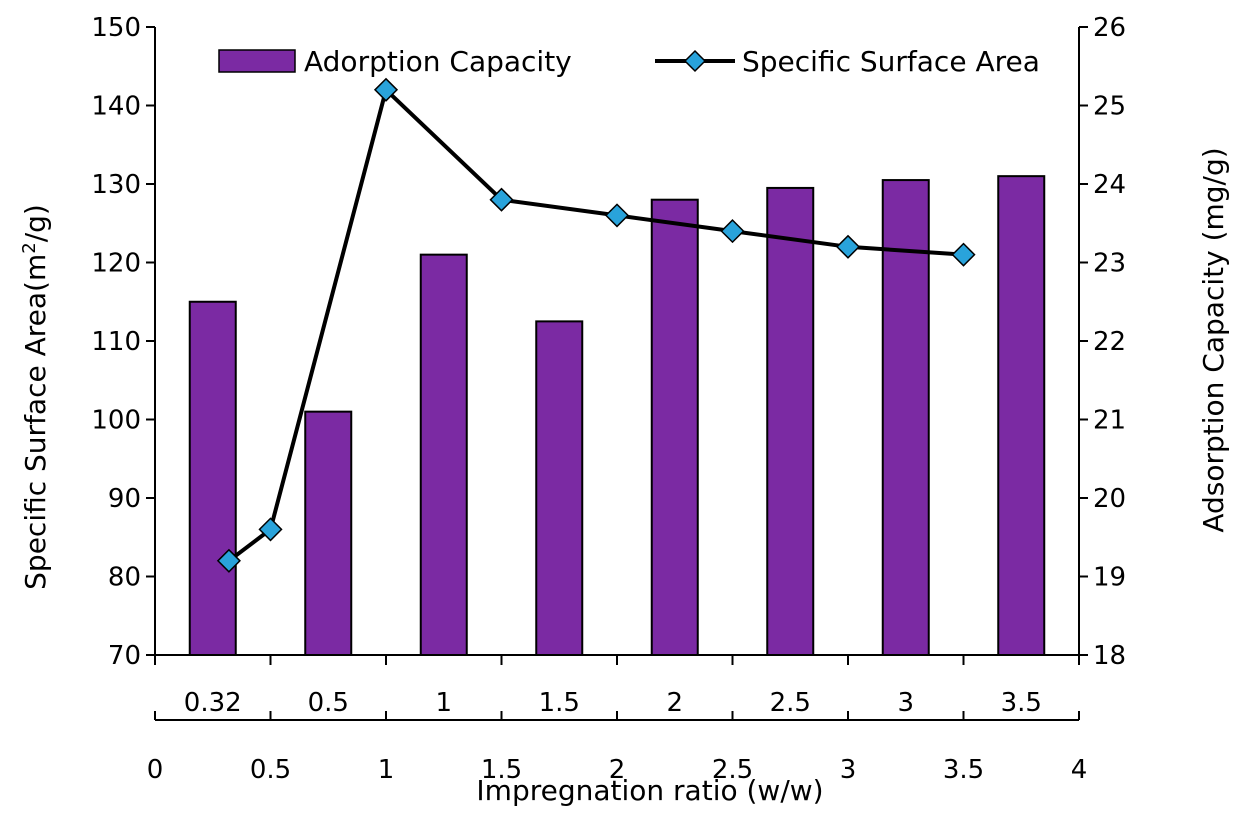 Image resolution: width=1253 pixels, height=815 pixels. Describe the element at coordinates (257, 61) in the screenshot. I see `legend-bar-swatch` at that location.